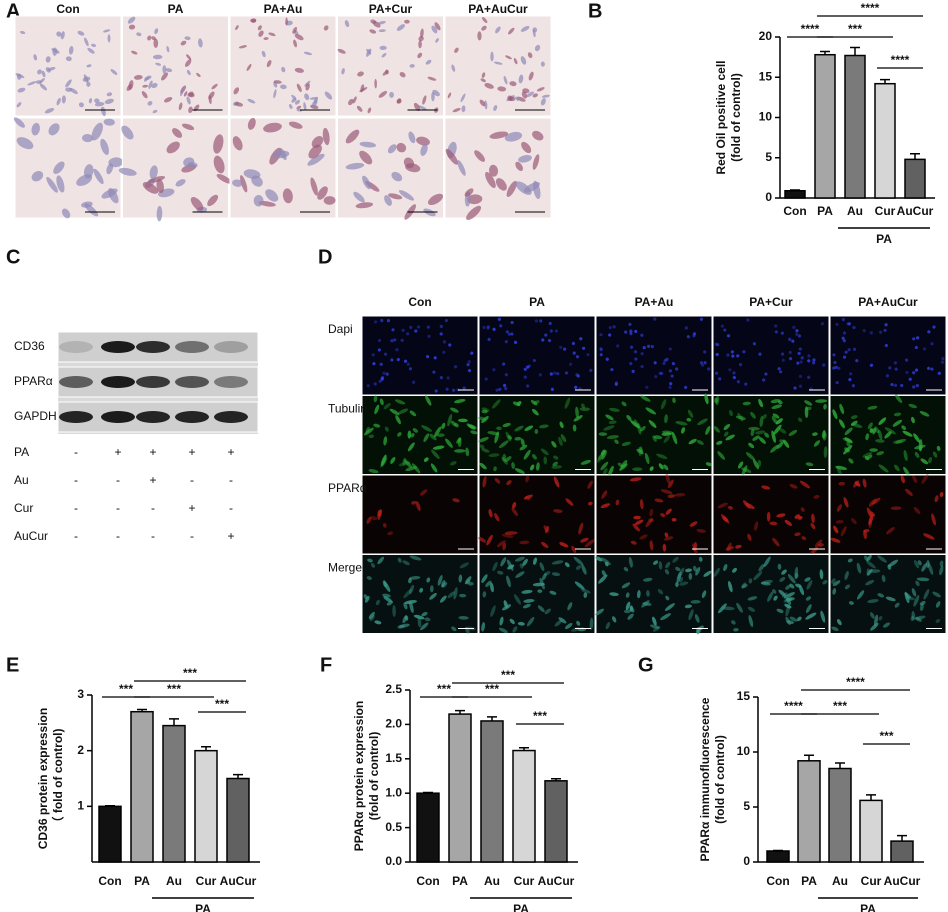  What do you see at coordinates (721, 117) in the screenshot?
I see `y-axis-label: Red Oil positive cell` at bounding box center [721, 117].